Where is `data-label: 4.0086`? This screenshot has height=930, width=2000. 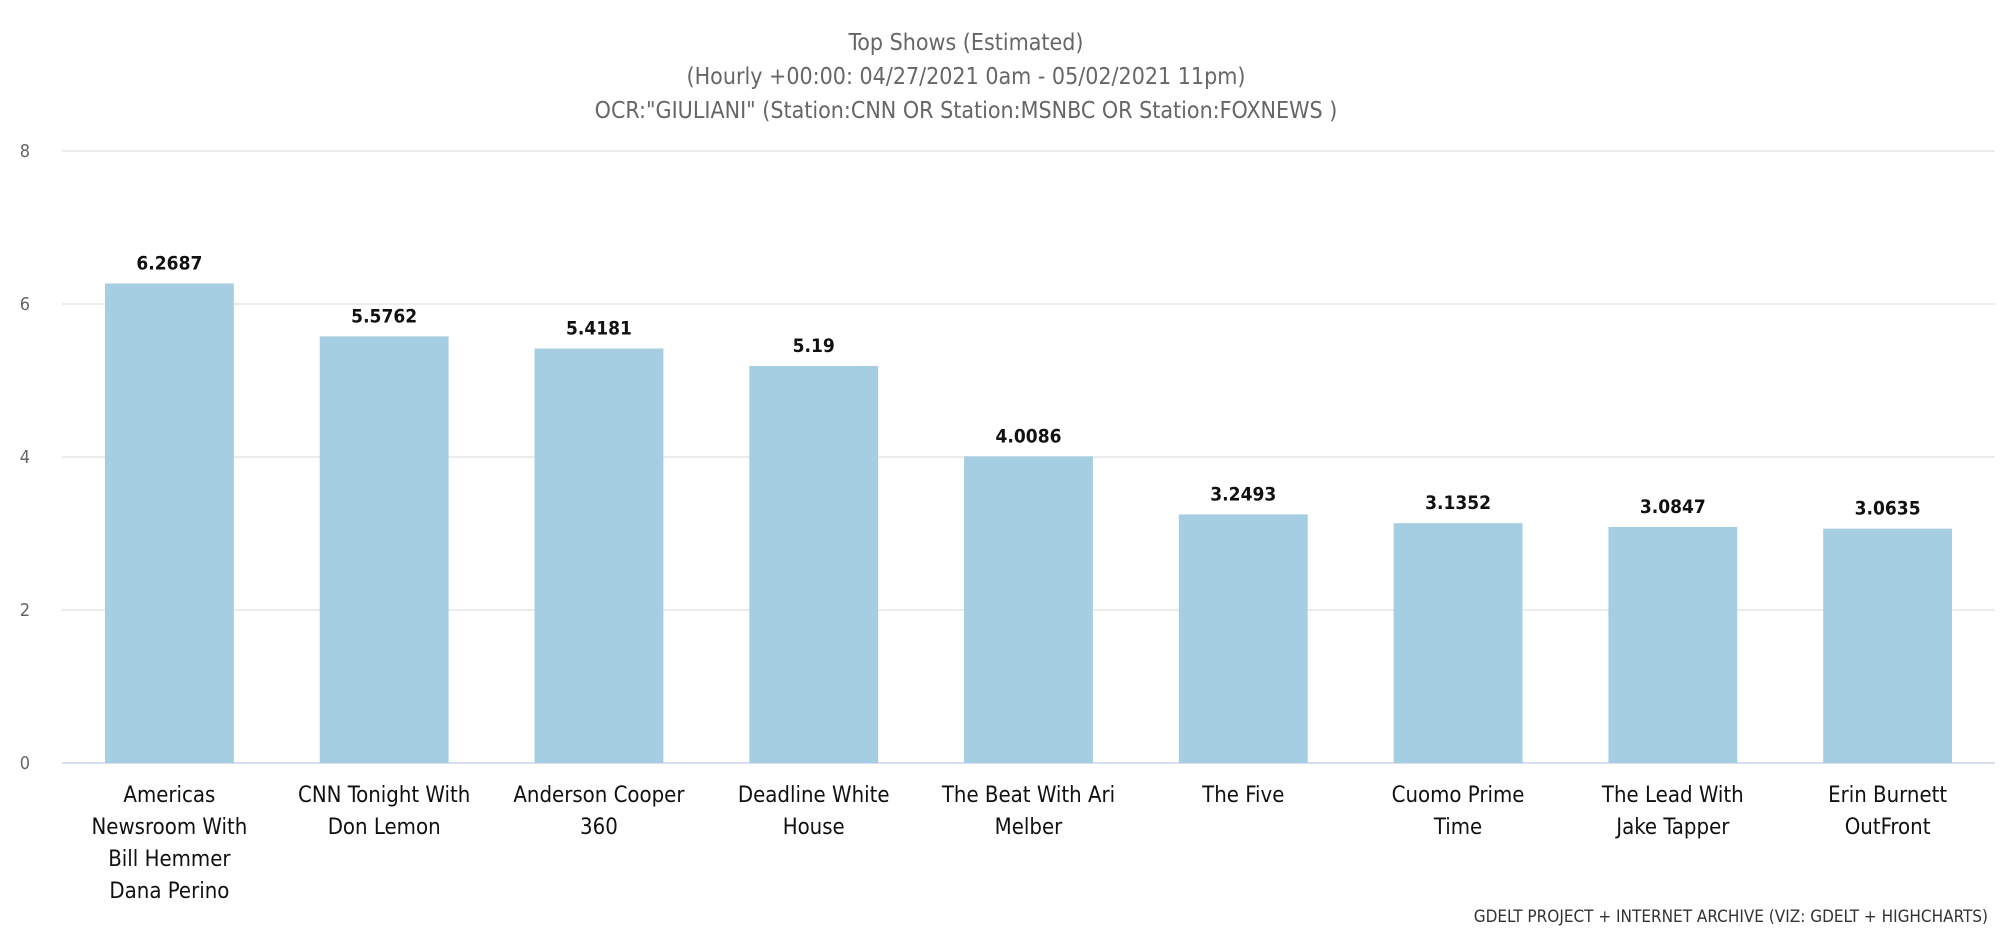
data-label: 4.0086 is located at coordinates (1029, 436).